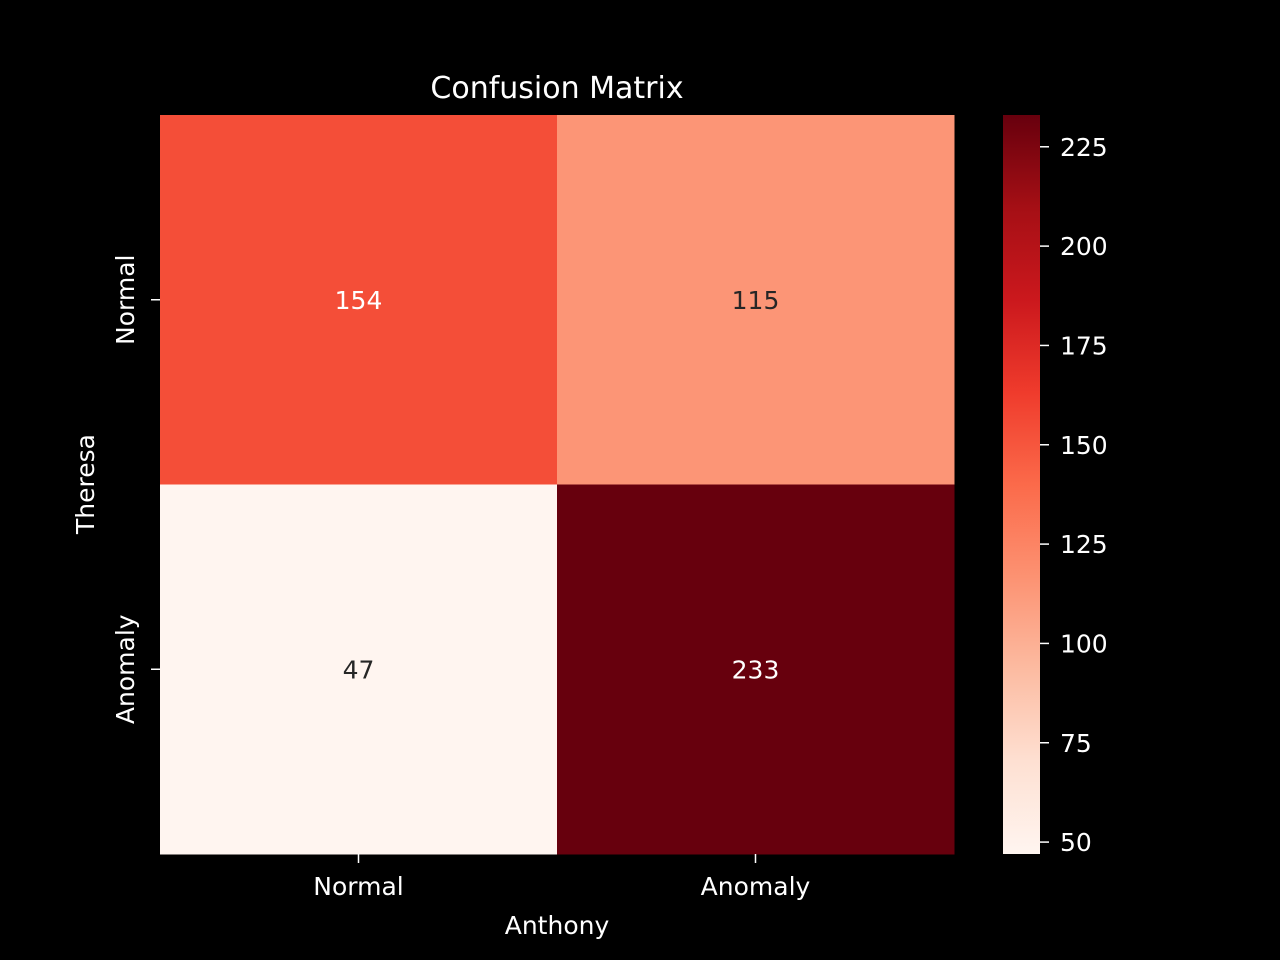 The image size is (1280, 960). What do you see at coordinates (125, 669) in the screenshot?
I see `y-tick-label: Anomaly` at bounding box center [125, 669].